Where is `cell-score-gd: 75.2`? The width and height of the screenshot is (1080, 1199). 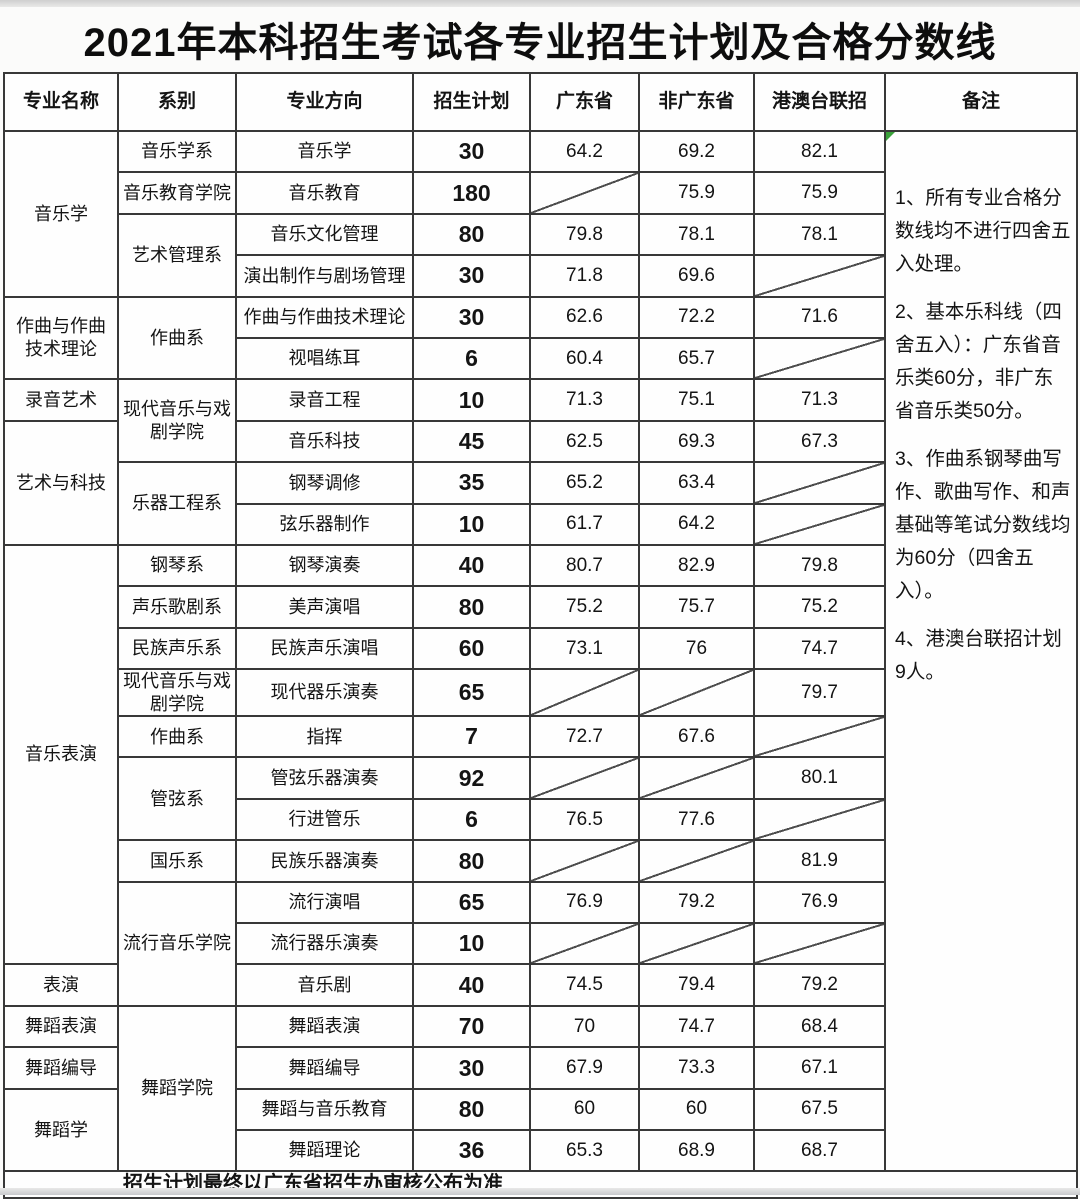 cell-score-gd: 75.2 is located at coordinates (584, 607).